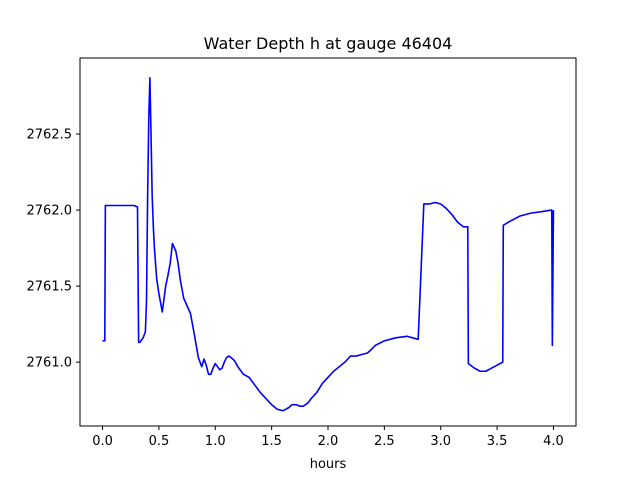  Describe the element at coordinates (328, 43) in the screenshot. I see `chart-title: Water Depth h at gauge 46404` at that location.